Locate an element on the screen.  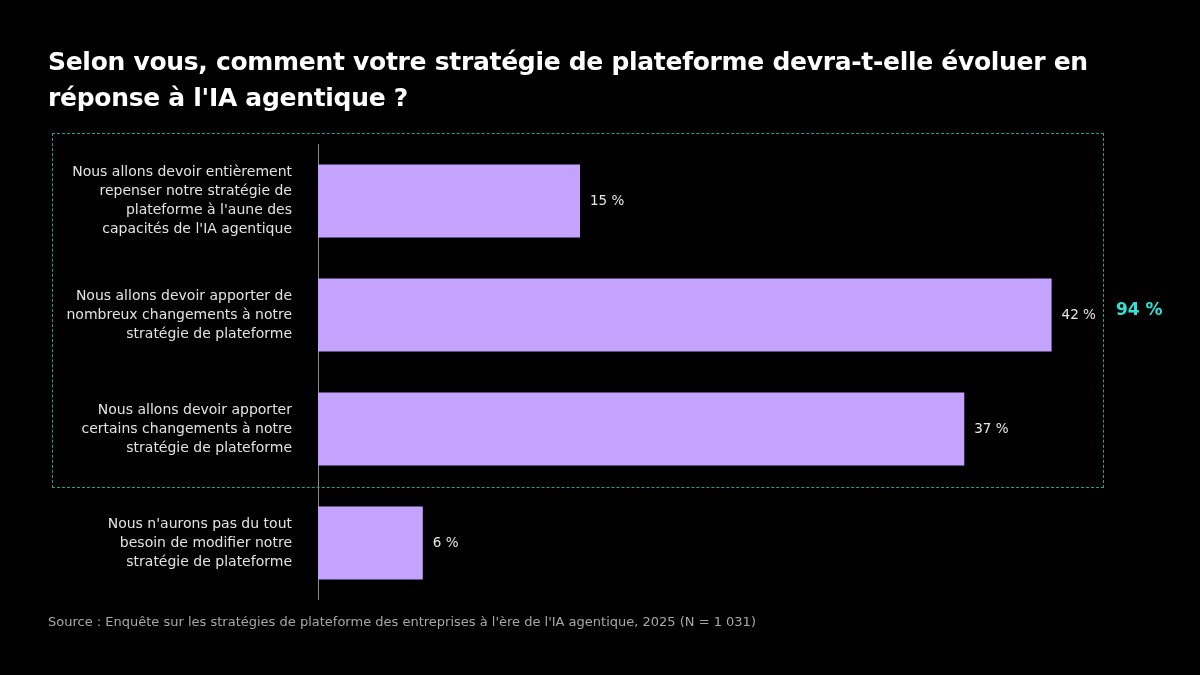
data-label: 6 % is located at coordinates (445, 541).